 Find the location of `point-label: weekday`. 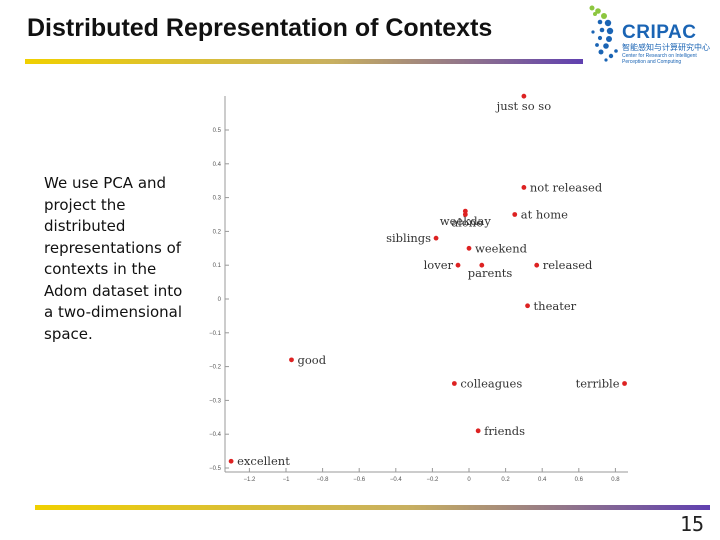

point-label: weekday is located at coordinates (466, 221).